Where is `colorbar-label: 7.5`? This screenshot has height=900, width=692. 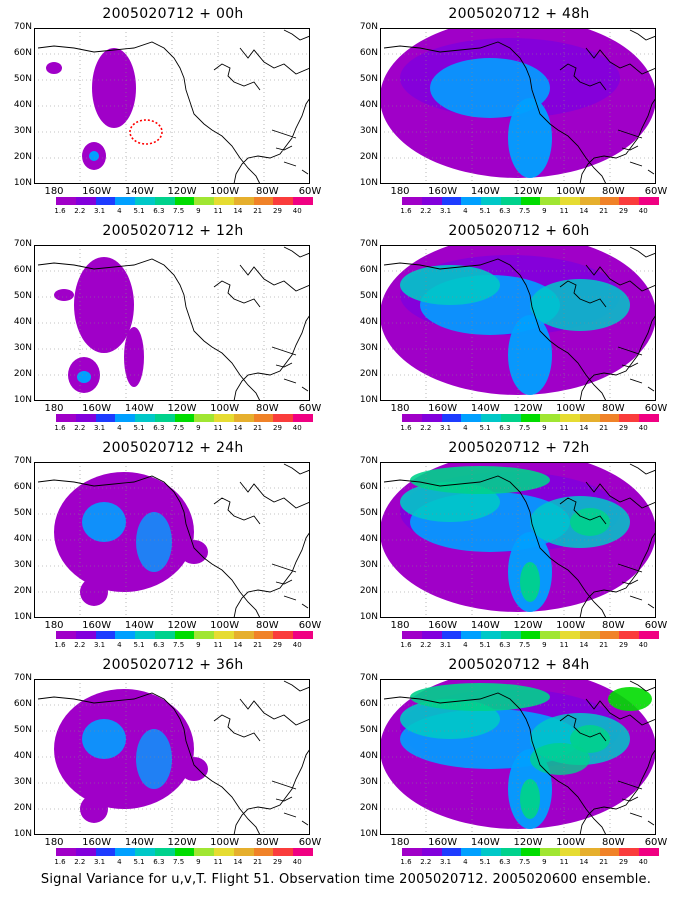 colorbar-label: 7.5 is located at coordinates (525, 211).